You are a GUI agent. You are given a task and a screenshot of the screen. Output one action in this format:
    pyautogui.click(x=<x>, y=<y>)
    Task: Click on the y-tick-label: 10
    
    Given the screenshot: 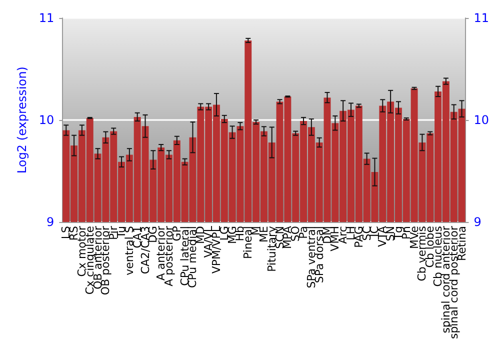 What is the action you would take?
    pyautogui.click(x=46, y=120)
    